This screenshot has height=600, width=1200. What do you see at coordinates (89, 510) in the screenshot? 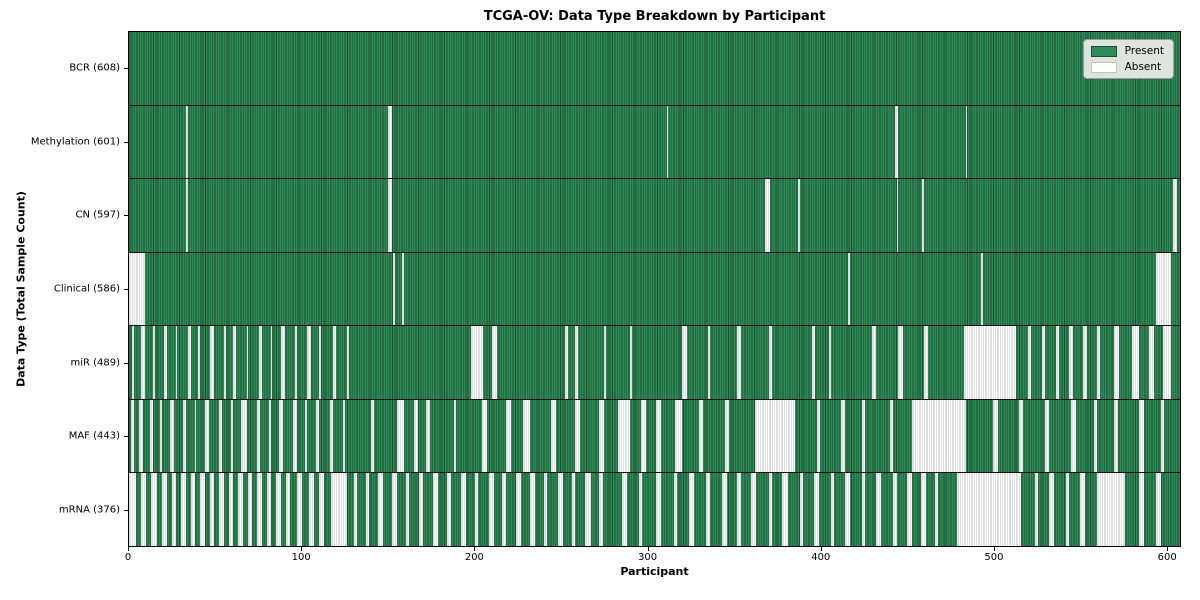
I see `y-tick-label: mRNA (376)` at bounding box center [89, 510].